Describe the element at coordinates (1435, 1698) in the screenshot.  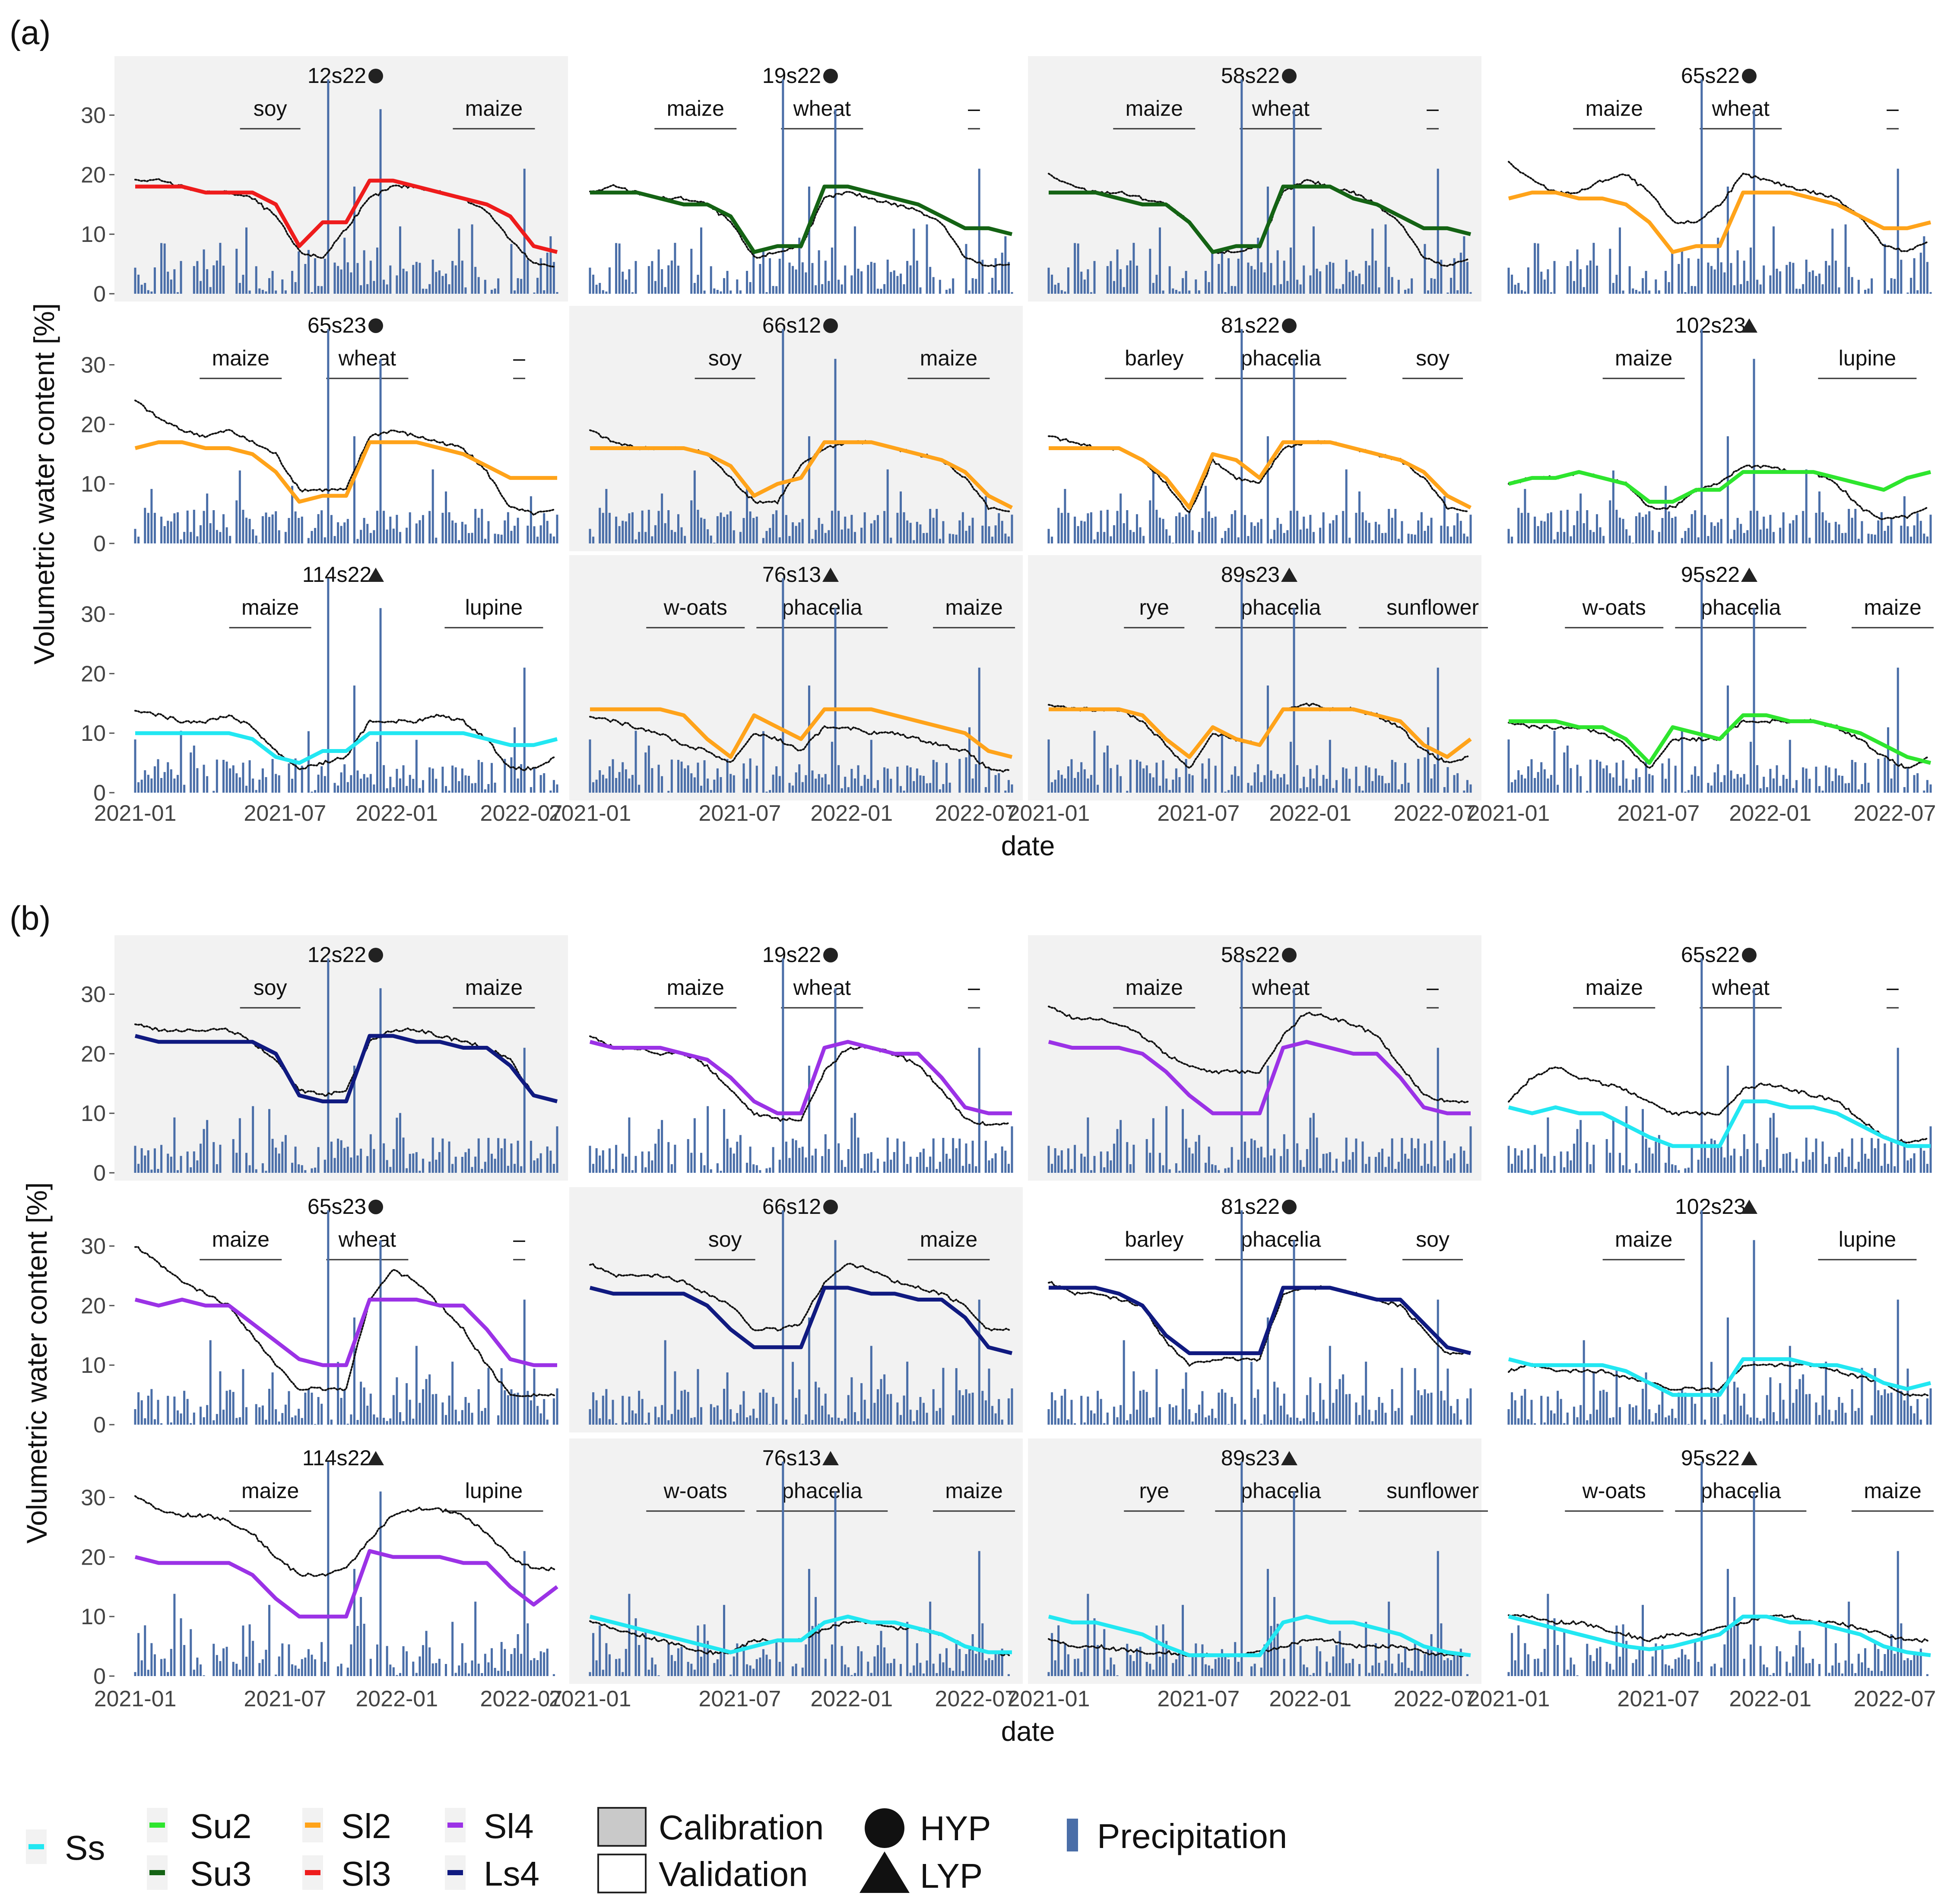
I see `x-tick-label: 2022-07` at that location.